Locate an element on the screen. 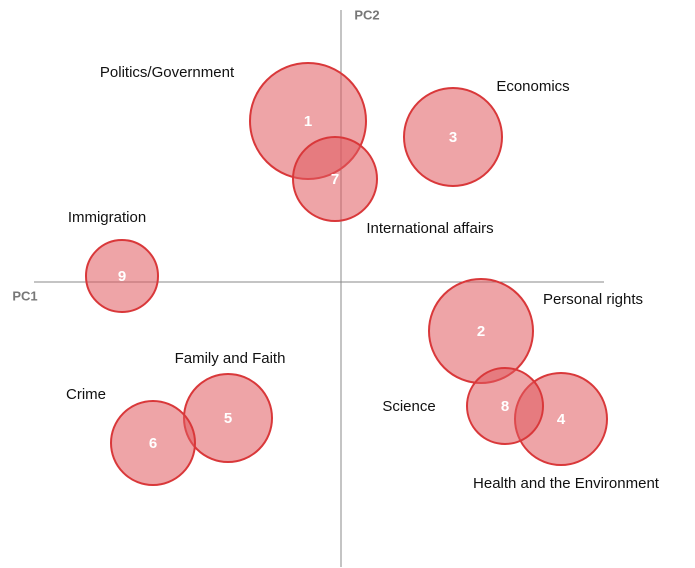 This screenshot has width=695, height=568. category-name: International affairs is located at coordinates (429, 228).